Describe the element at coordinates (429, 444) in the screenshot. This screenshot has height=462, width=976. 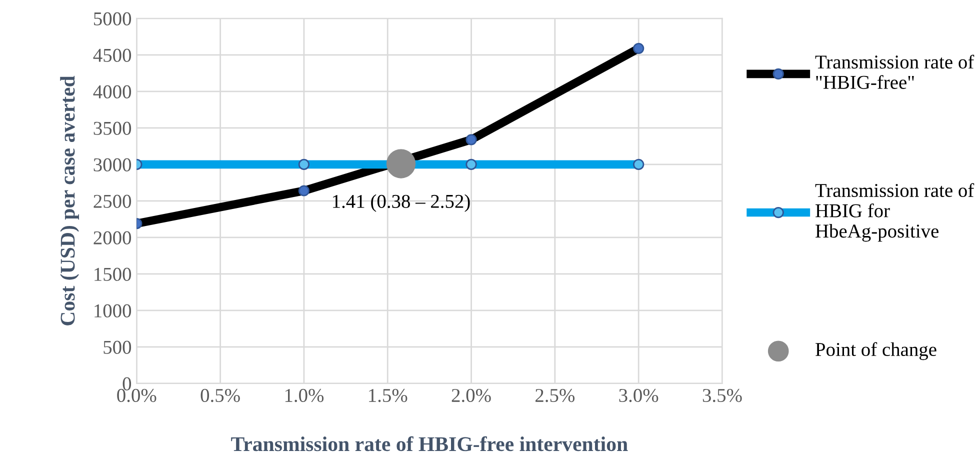
I see `x-axis-title: Transmission rate of HBIG-free intervention` at that location.